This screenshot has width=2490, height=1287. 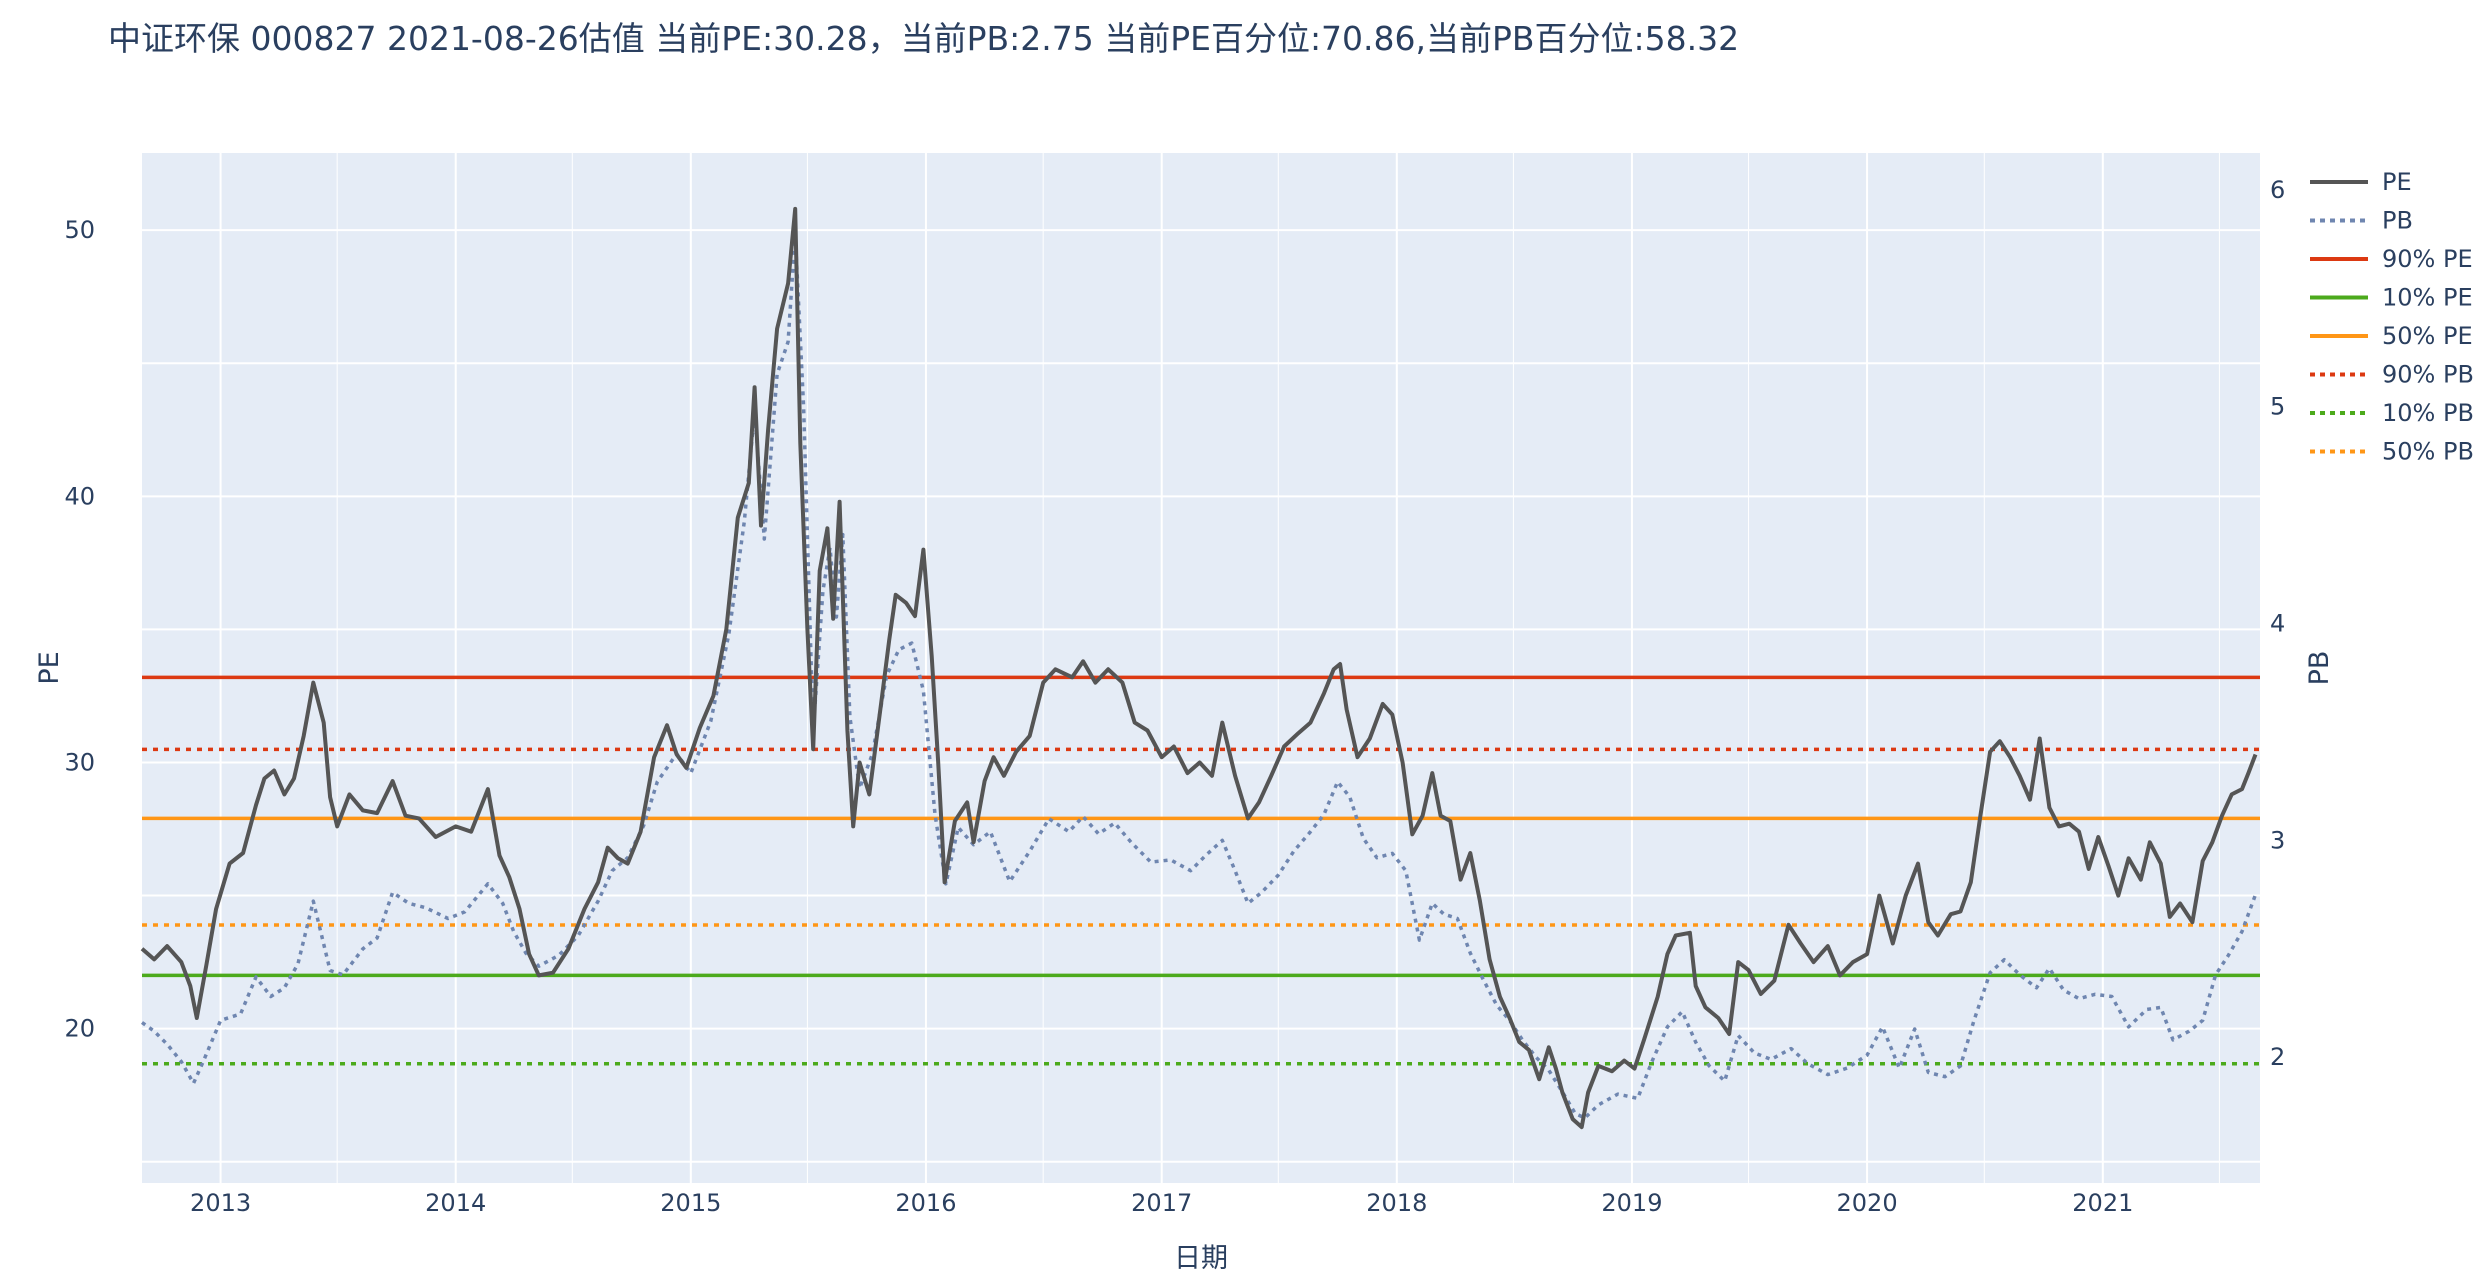 I want to click on x-tick-label: 2019, so click(x=1631, y=1203).